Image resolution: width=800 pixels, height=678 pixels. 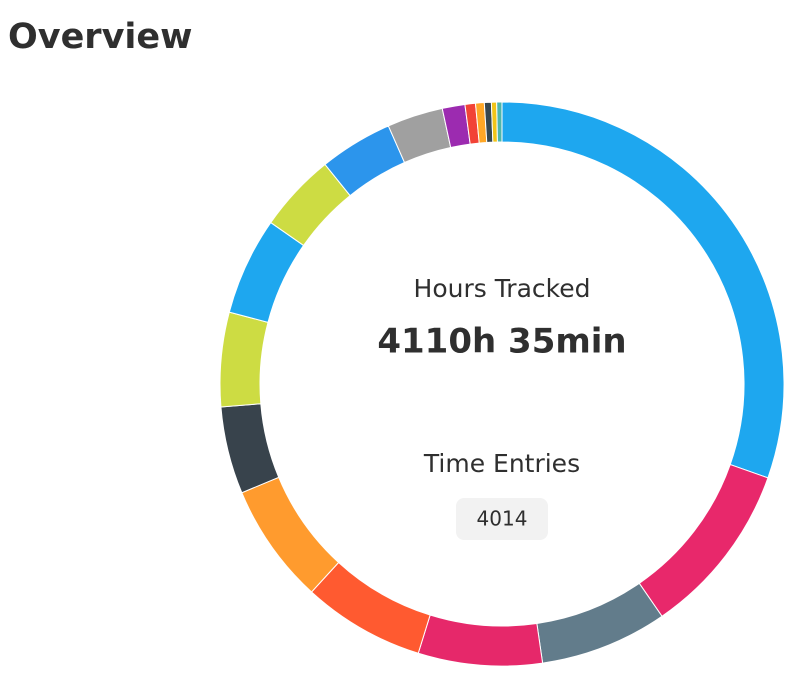 What do you see at coordinates (501, 342) in the screenshot?
I see `hours-value: 4110h 35min` at bounding box center [501, 342].